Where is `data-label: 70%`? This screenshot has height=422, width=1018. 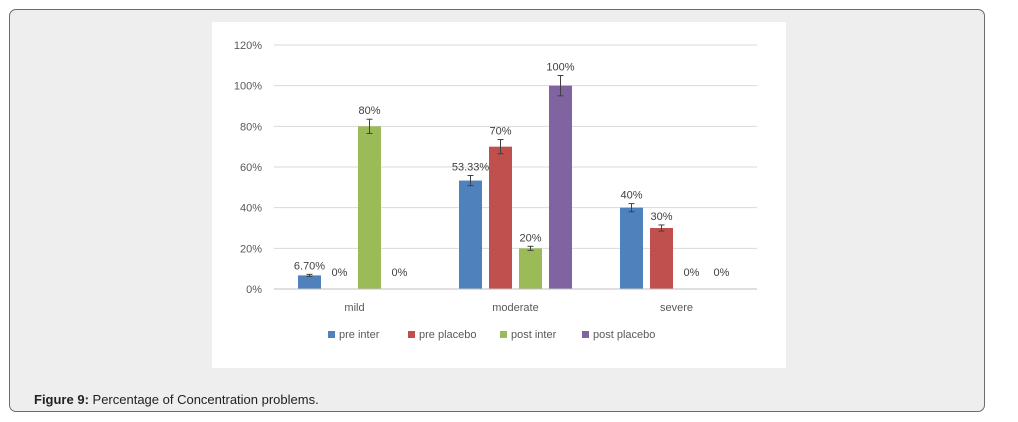
data-label: 70% is located at coordinates (500, 132).